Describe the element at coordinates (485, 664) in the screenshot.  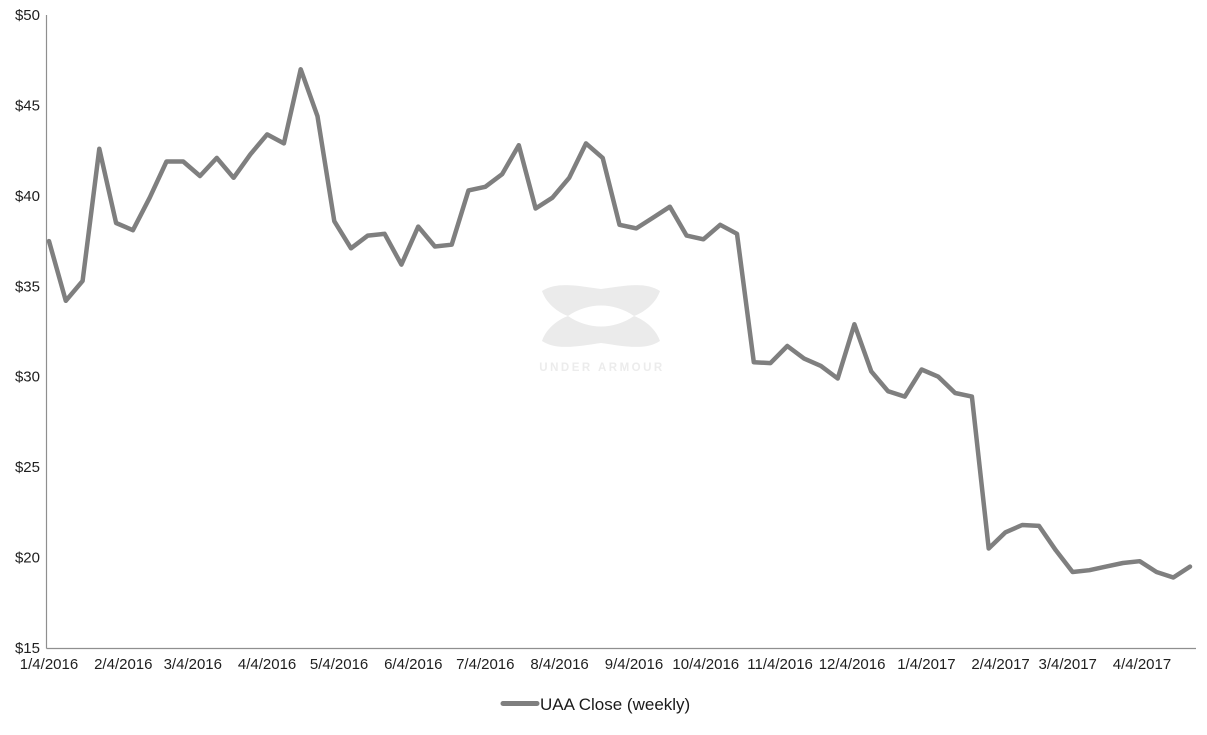
I see `x-tick-label: 7/4/2016` at that location.